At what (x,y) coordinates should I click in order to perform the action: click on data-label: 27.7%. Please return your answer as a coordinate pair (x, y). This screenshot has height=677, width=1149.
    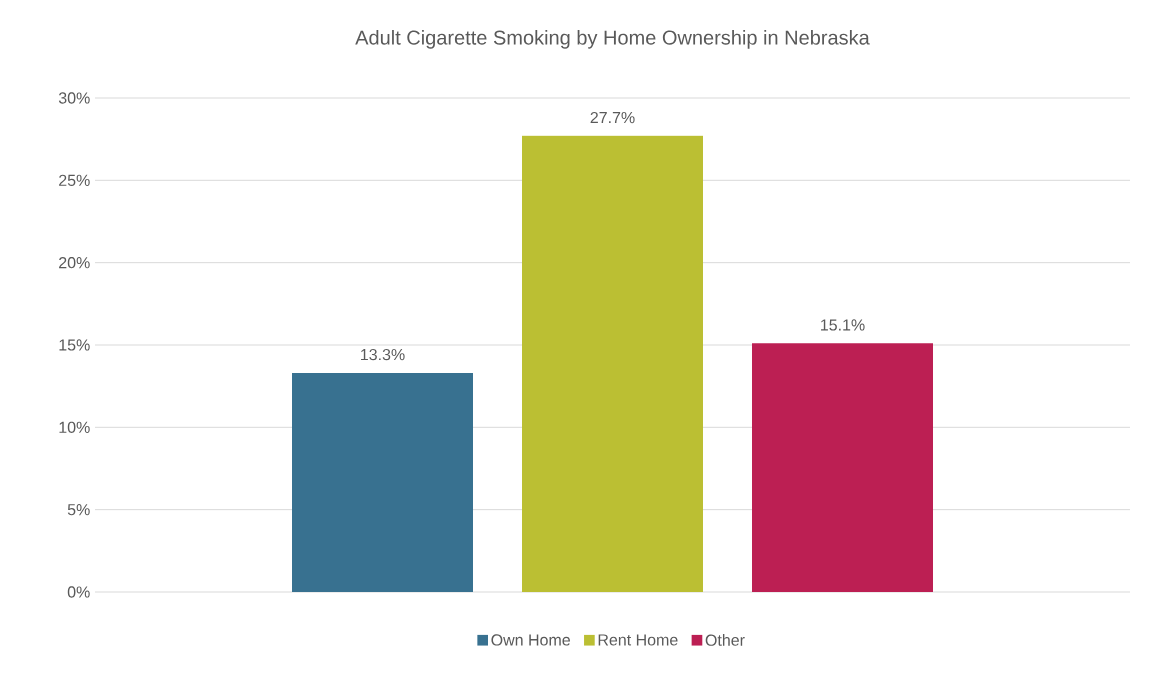
    Looking at the image, I should click on (612, 117).